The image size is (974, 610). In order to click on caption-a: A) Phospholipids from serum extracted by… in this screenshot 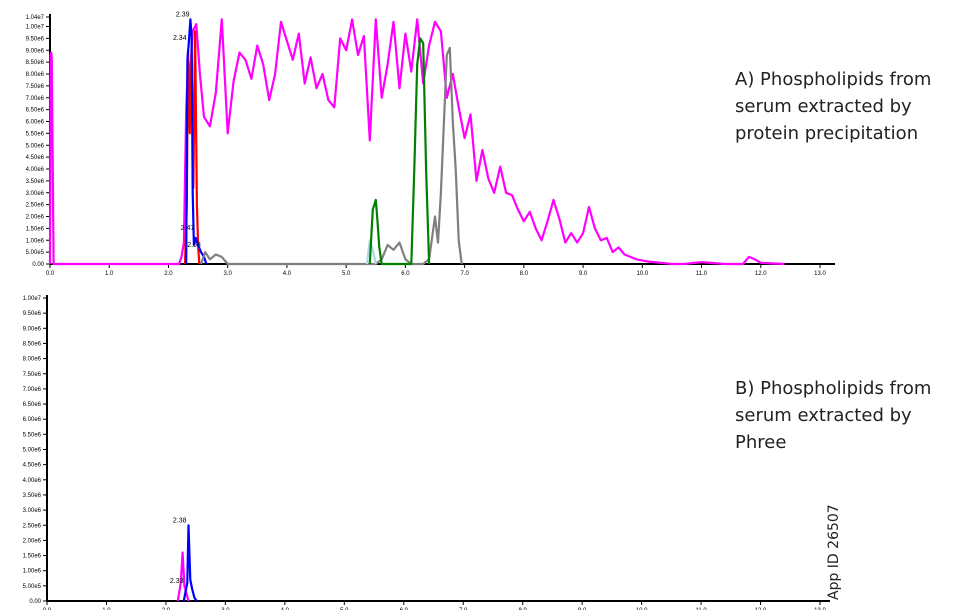, I will do `click(833, 106)`.